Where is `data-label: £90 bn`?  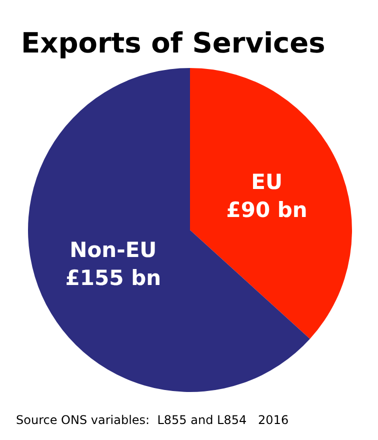 data-label: £90 bn is located at coordinates (267, 210).